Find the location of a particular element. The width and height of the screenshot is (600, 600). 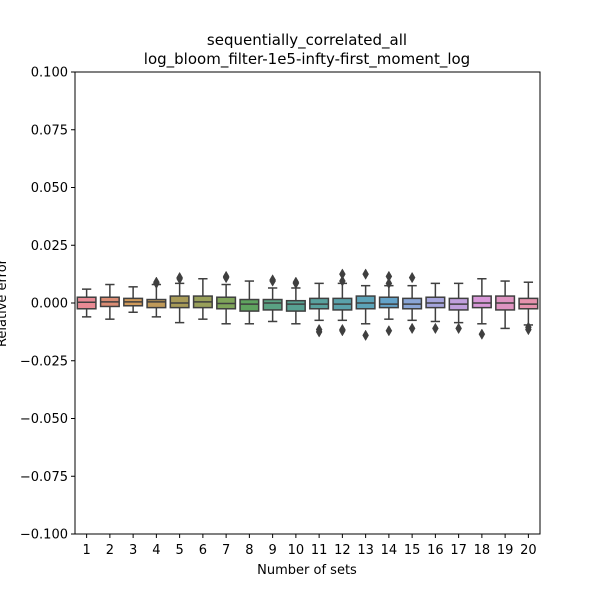

y-tick-label: −0.100 is located at coordinates (44, 535).